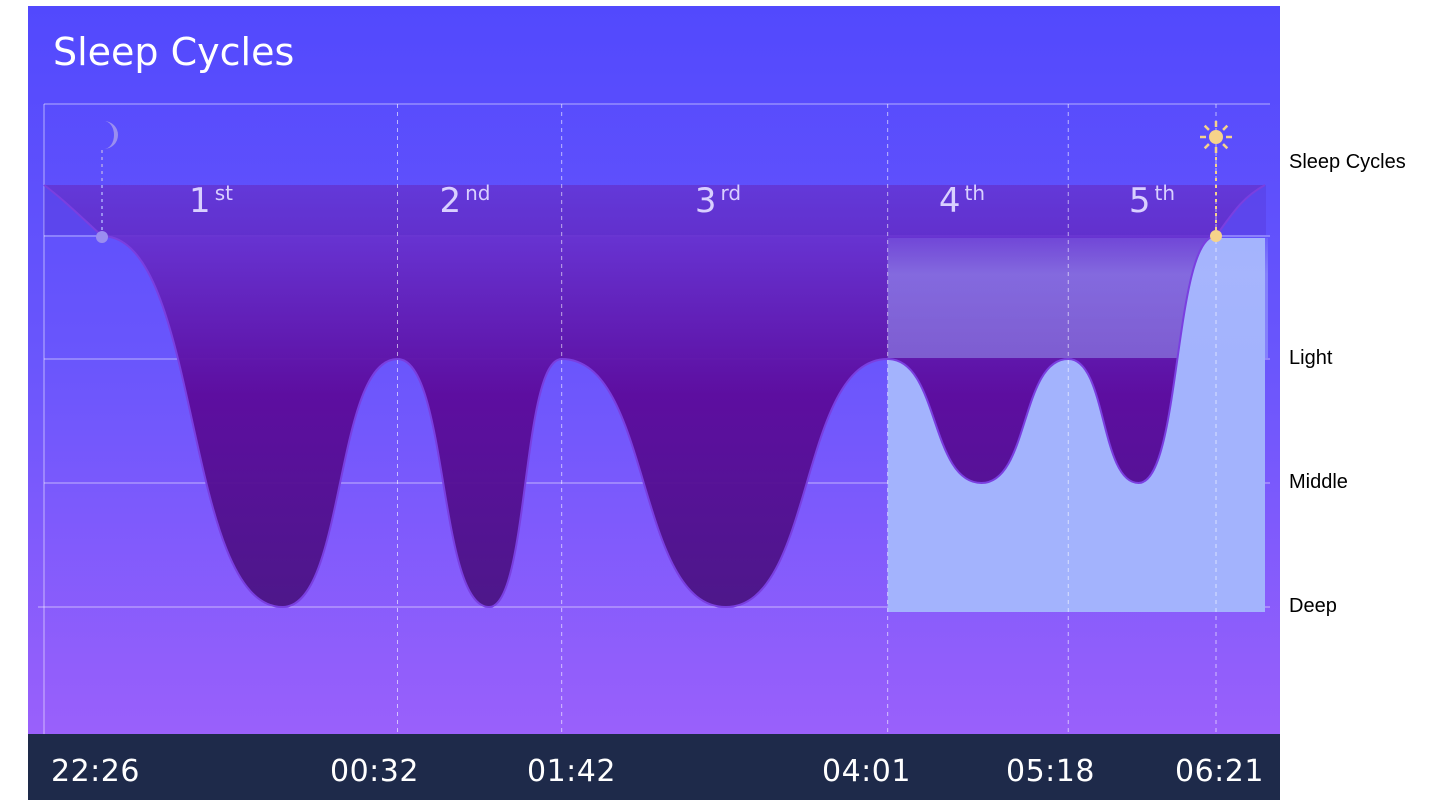 This screenshot has width=1447, height=800. Describe the element at coordinates (571, 771) in the screenshot. I see `x-tick-label: 01:42` at that location.